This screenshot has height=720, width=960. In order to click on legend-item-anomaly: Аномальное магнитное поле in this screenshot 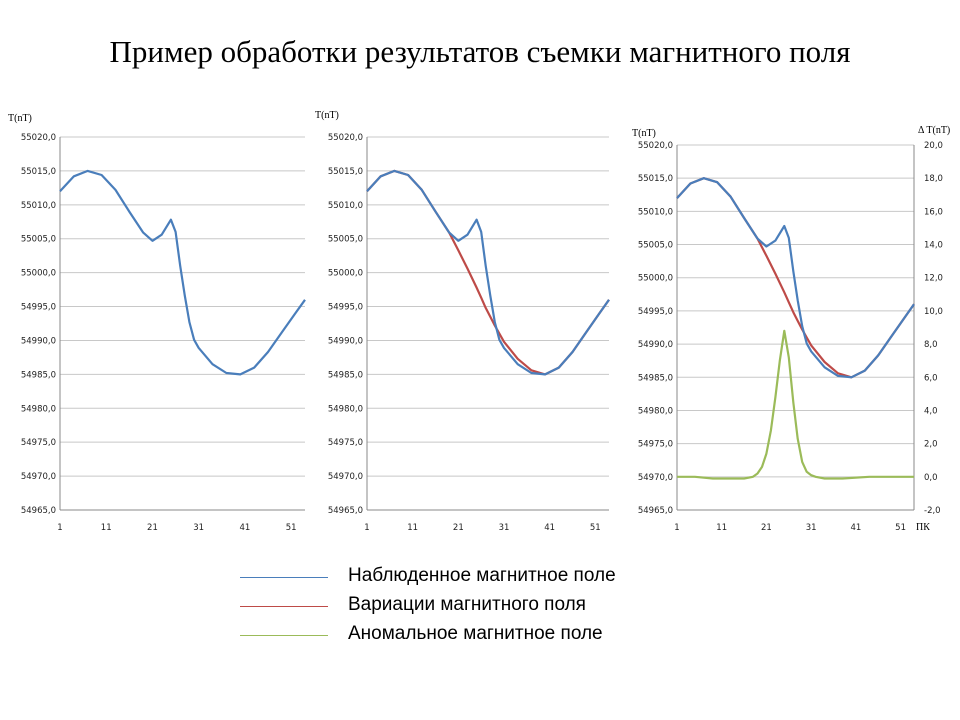, I will do `click(500, 637)`.